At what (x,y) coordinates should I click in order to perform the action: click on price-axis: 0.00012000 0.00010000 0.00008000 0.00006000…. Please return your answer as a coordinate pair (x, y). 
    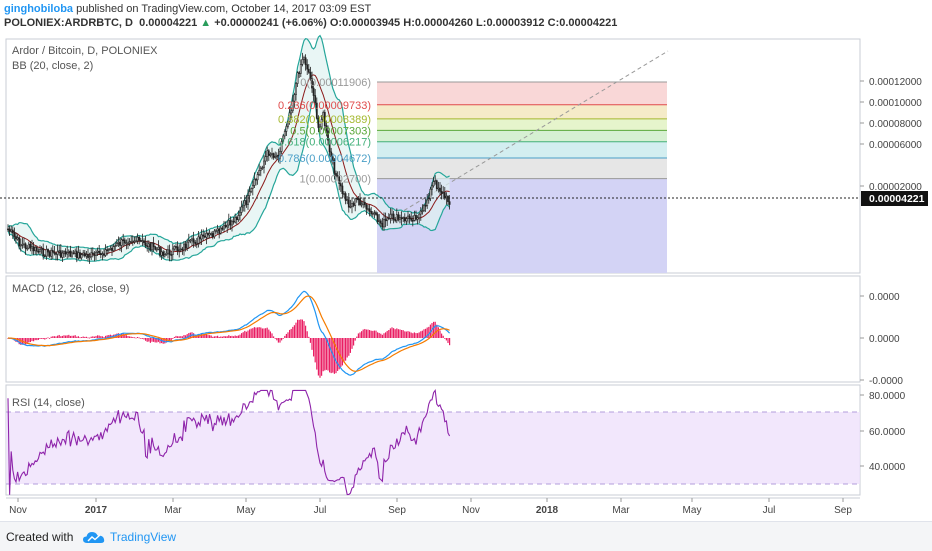
    Looking at the image, I should click on (891, 135).